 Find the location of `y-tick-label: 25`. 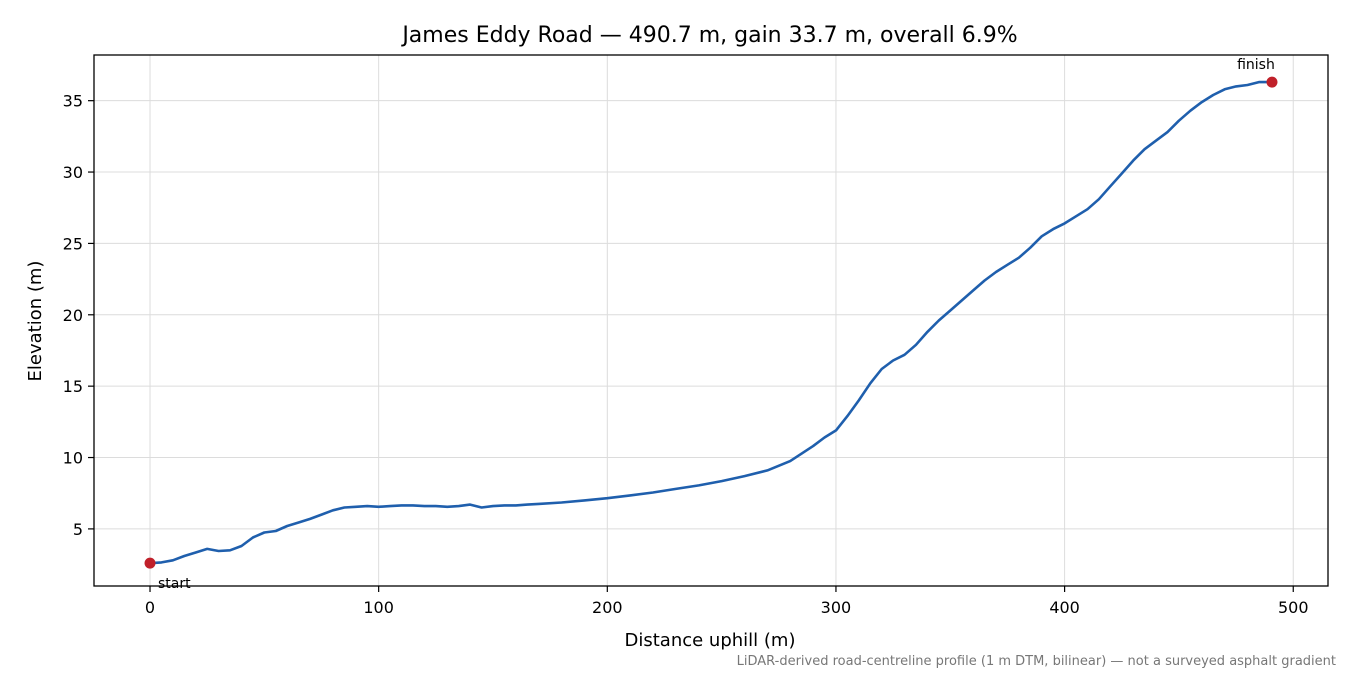

y-tick-label: 25 is located at coordinates (73, 243).